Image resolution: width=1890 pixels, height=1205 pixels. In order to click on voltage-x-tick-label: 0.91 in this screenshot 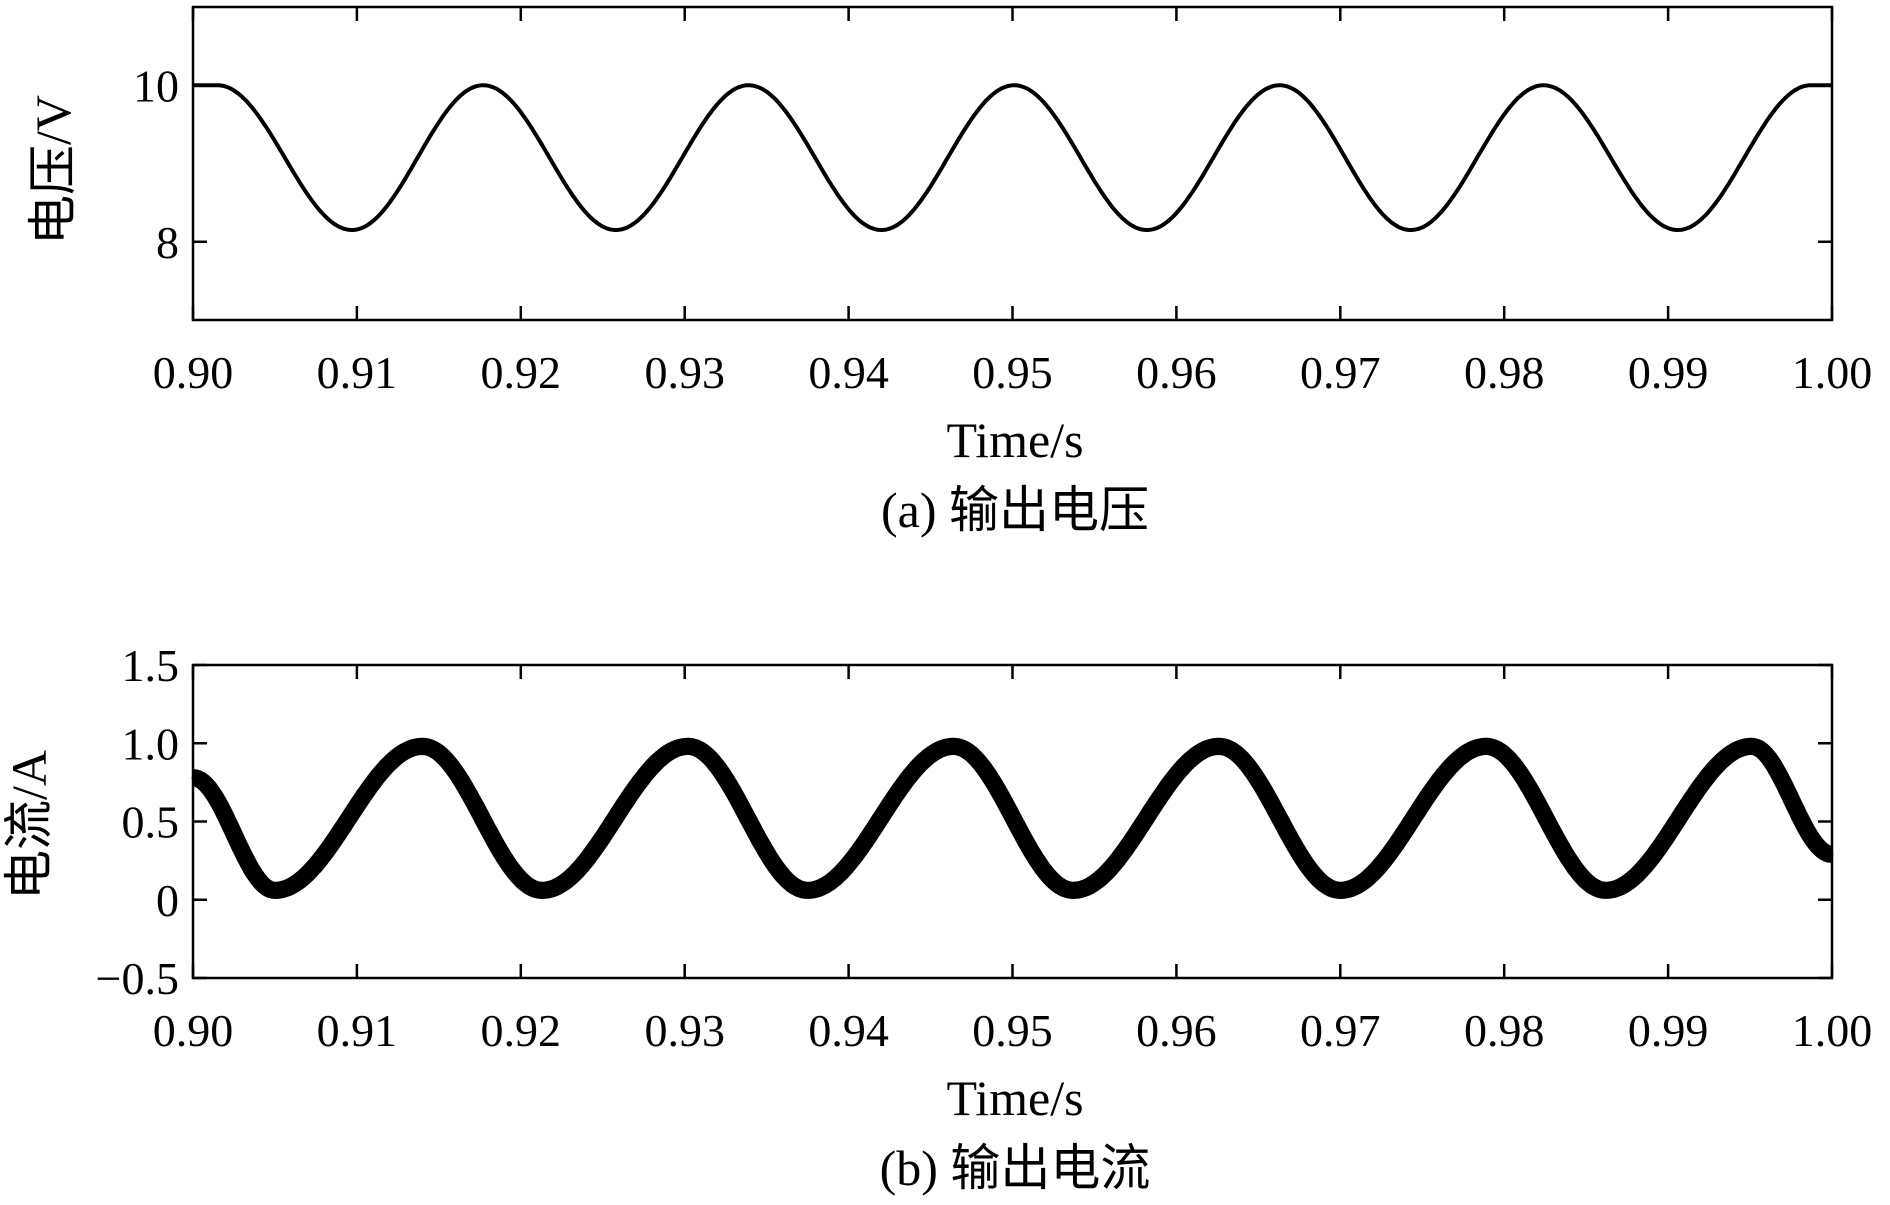, I will do `click(357, 372)`.